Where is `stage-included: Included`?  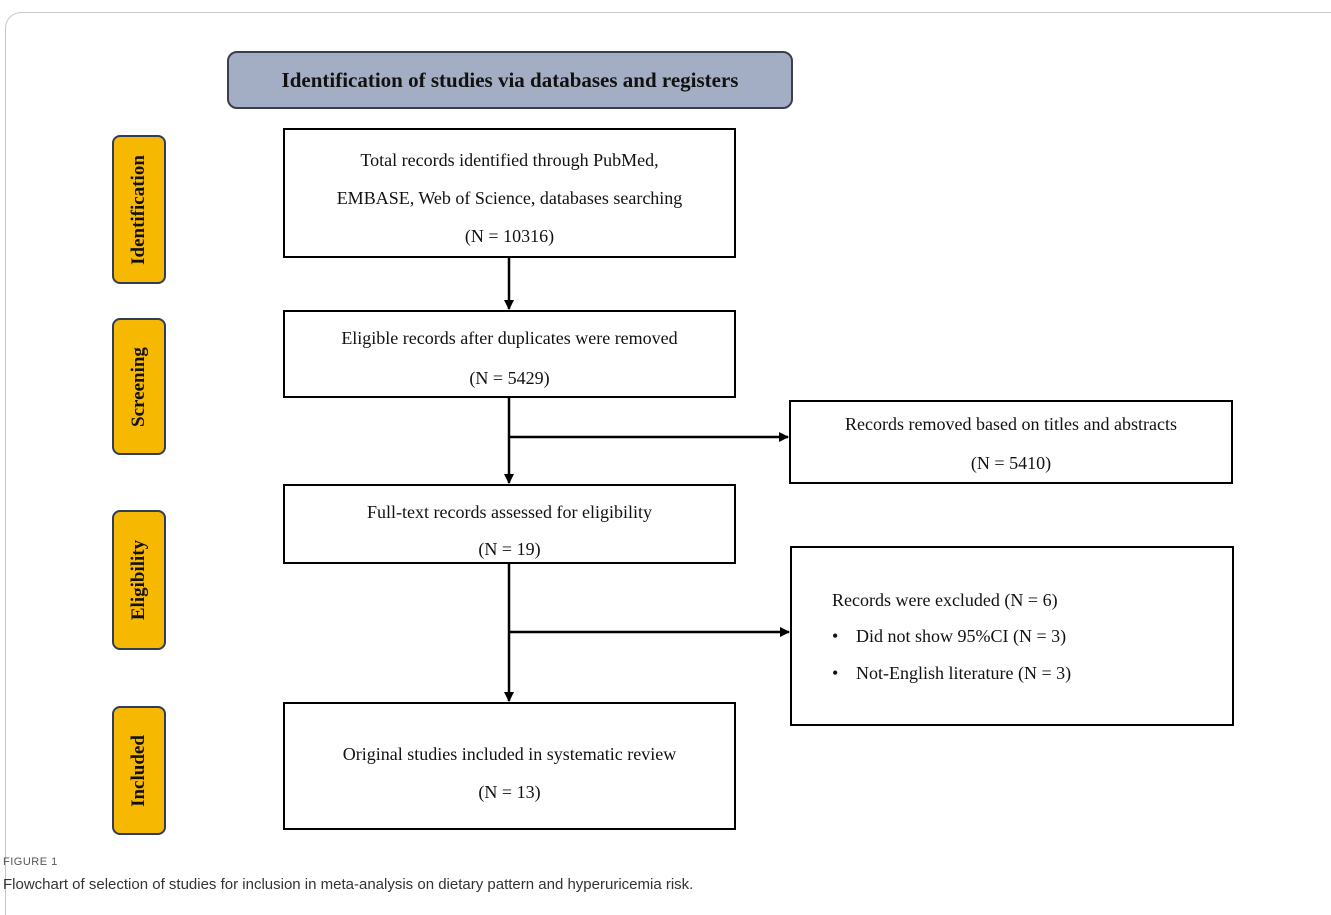
stage-included: Included is located at coordinates (139, 770).